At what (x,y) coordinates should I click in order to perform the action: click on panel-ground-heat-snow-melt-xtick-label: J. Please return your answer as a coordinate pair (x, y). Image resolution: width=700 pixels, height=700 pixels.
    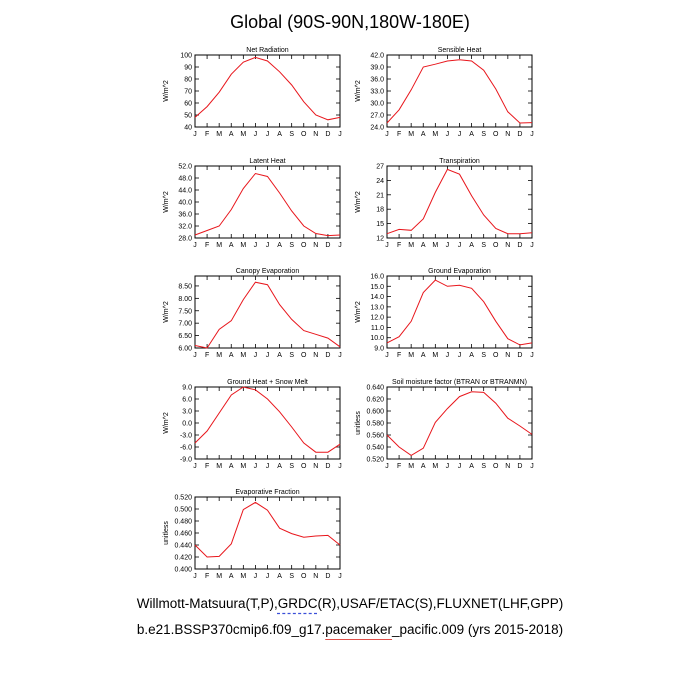
    Looking at the image, I should click on (268, 466).